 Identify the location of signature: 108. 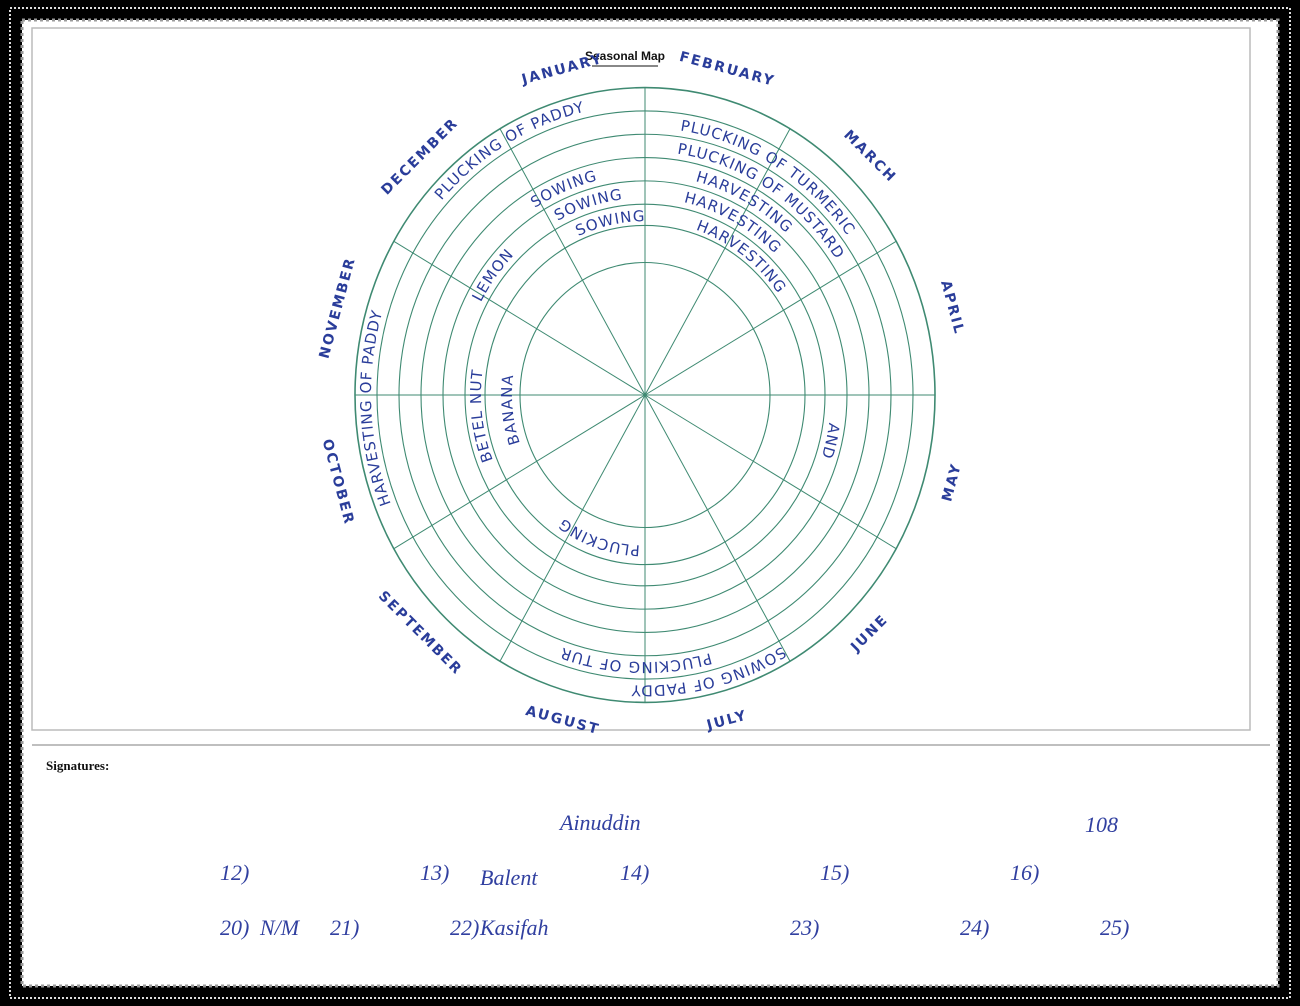
(1101, 824).